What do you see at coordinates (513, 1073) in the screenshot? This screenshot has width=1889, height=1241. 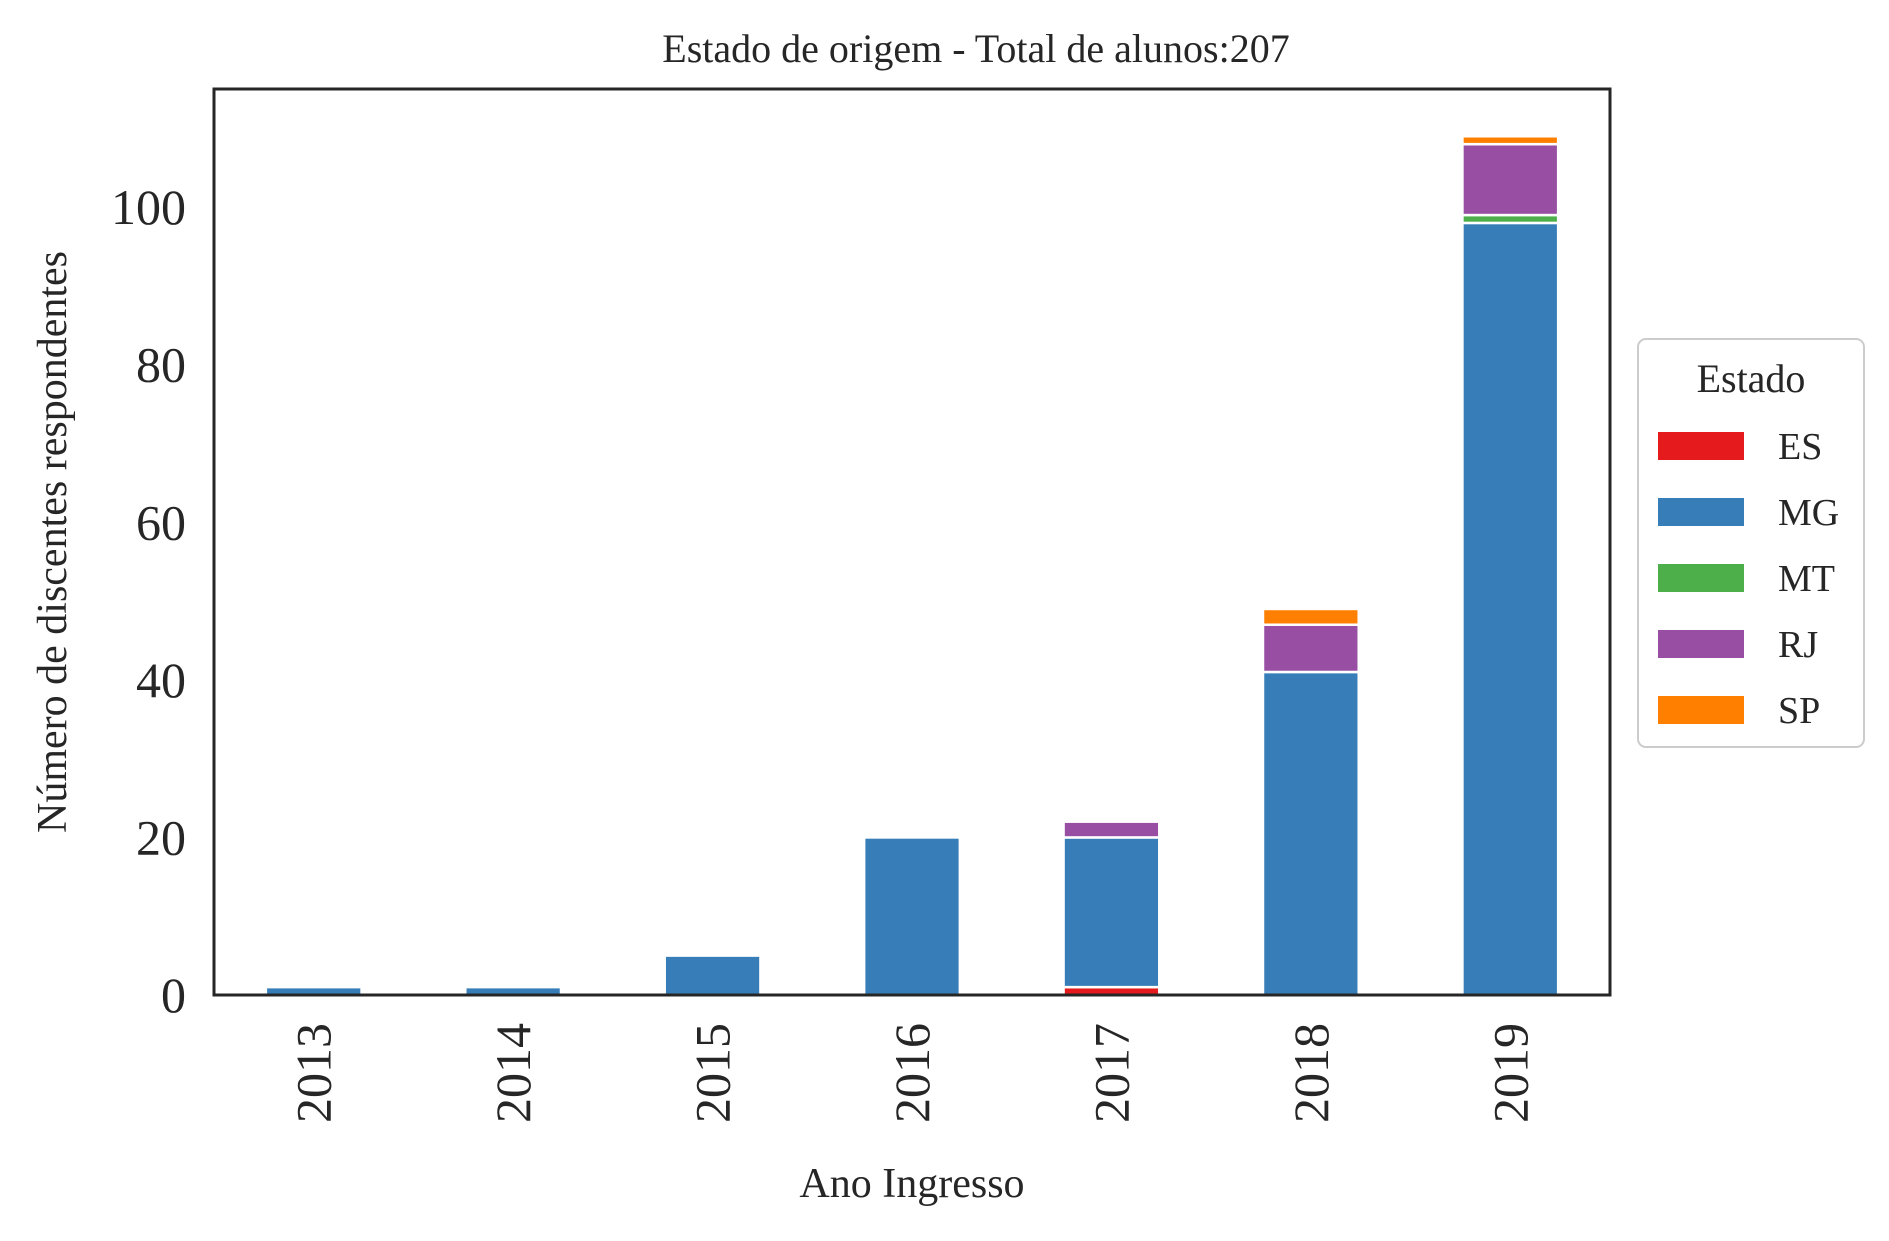 I see `x-tick-label: 2014` at bounding box center [513, 1073].